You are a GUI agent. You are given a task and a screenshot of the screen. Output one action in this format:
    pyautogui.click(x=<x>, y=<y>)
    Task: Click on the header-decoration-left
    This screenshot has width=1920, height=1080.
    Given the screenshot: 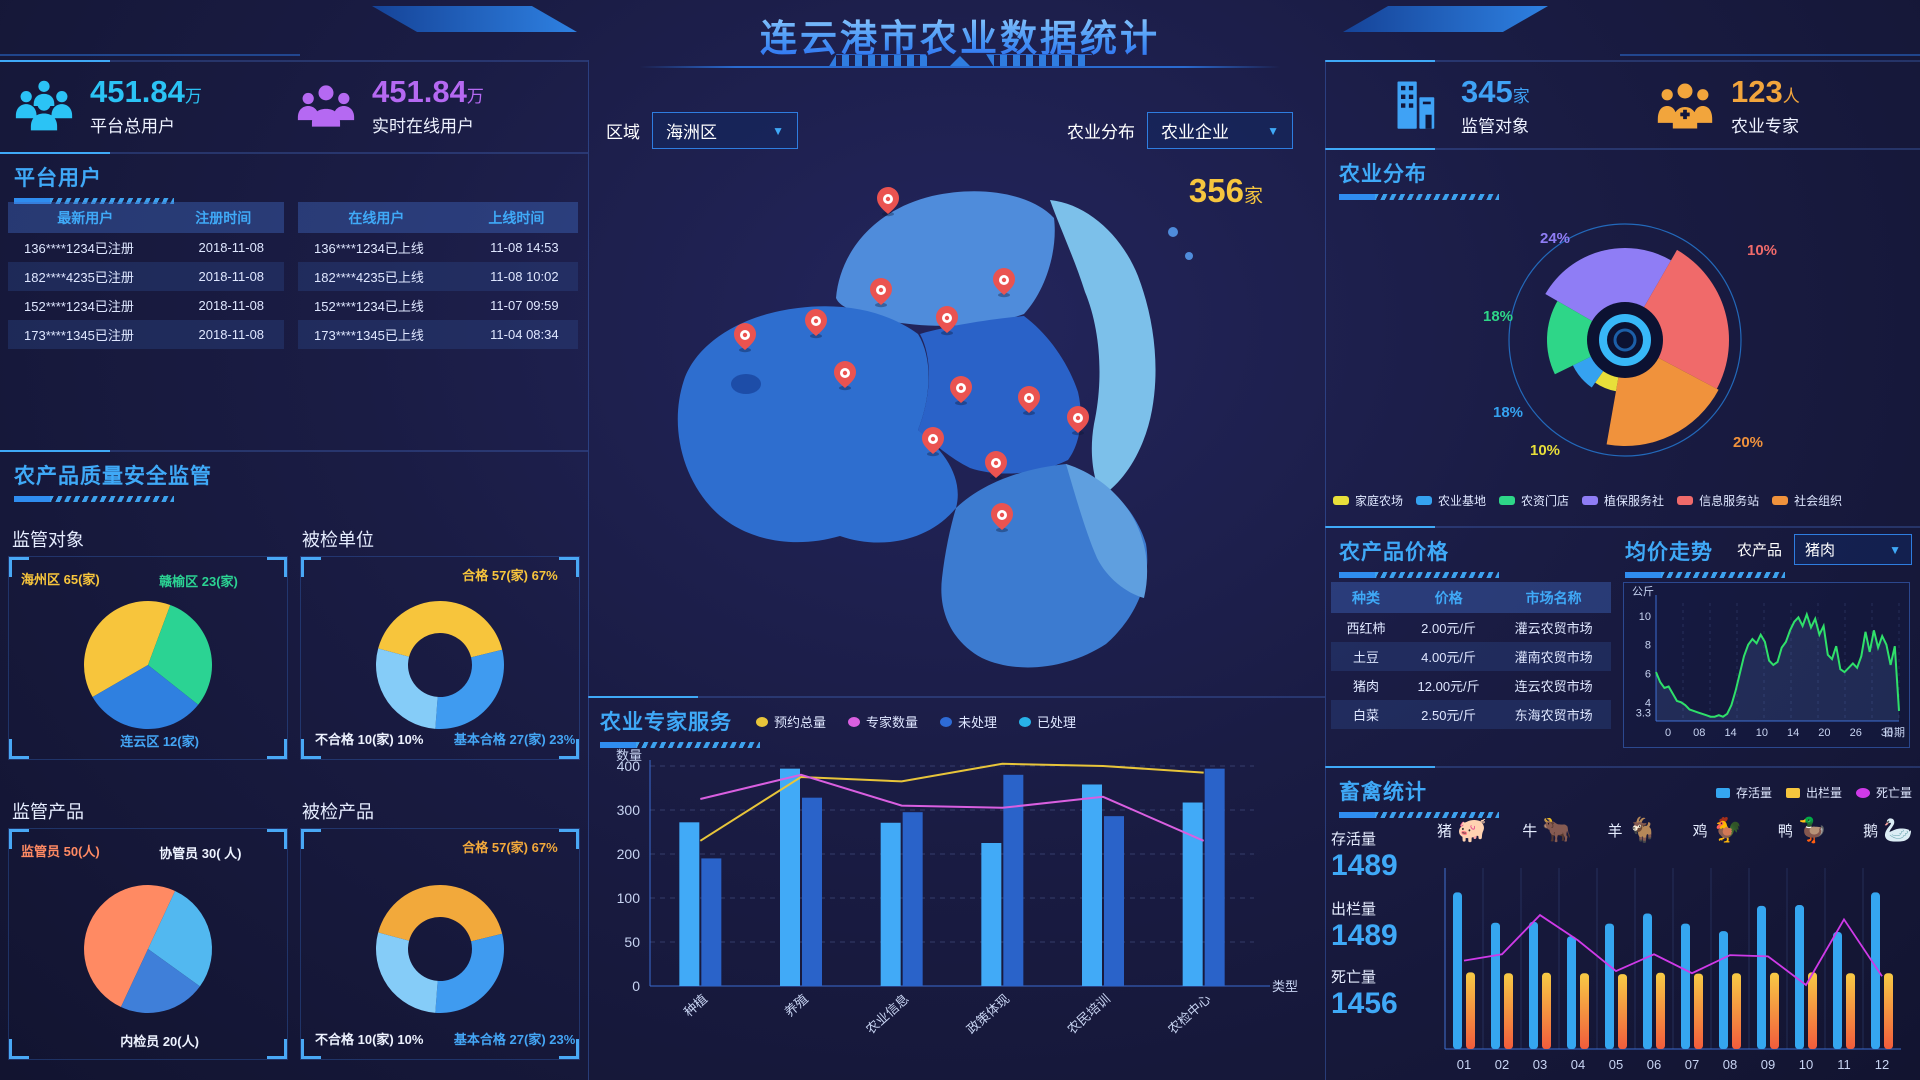 What is the action you would take?
    pyautogui.click(x=474, y=19)
    